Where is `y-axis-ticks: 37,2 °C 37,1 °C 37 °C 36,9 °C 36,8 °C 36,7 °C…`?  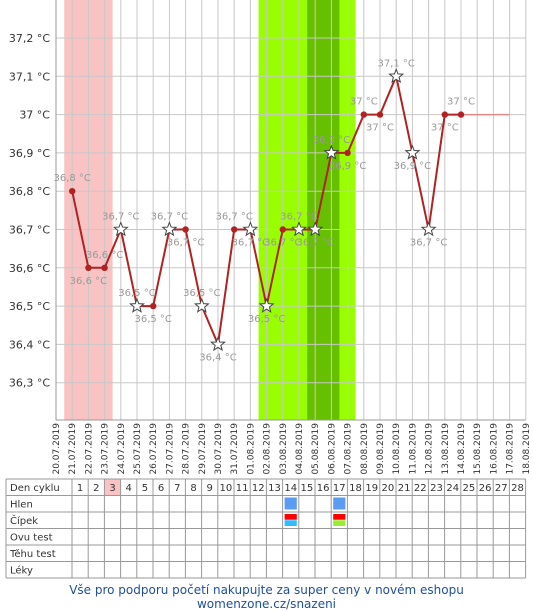
y-axis-ticks: 37,2 °C 37,1 °C 37 °C 36,9 °C 36,8 °C 36,7 °C… is located at coordinates (29, 211).